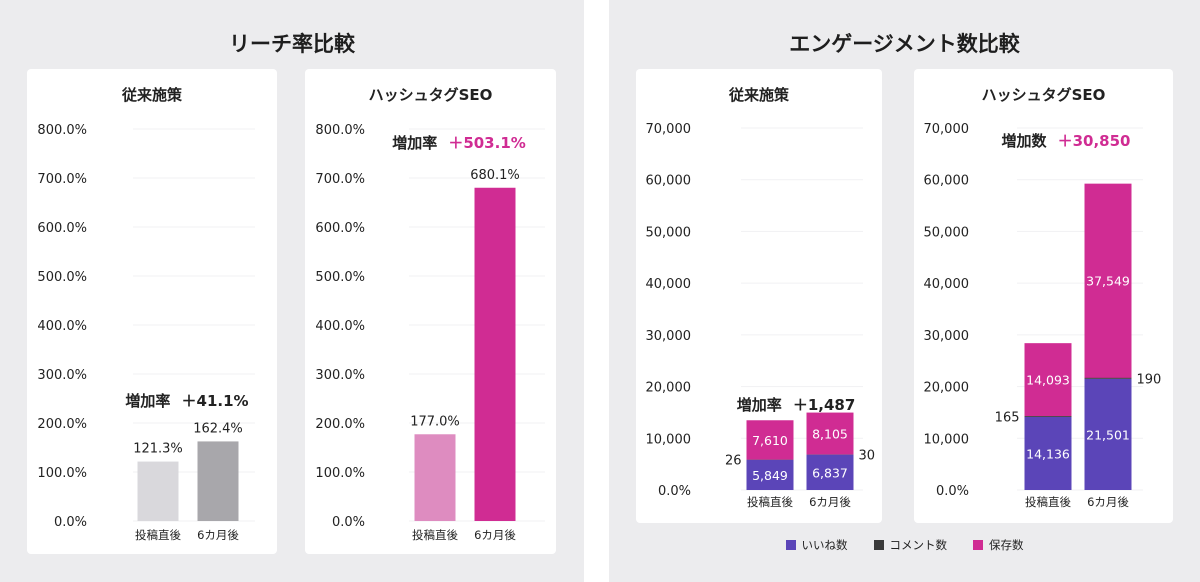  What do you see at coordinates (918, 545) in the screenshot?
I see `legend-label-comments: コメント数` at bounding box center [918, 545].